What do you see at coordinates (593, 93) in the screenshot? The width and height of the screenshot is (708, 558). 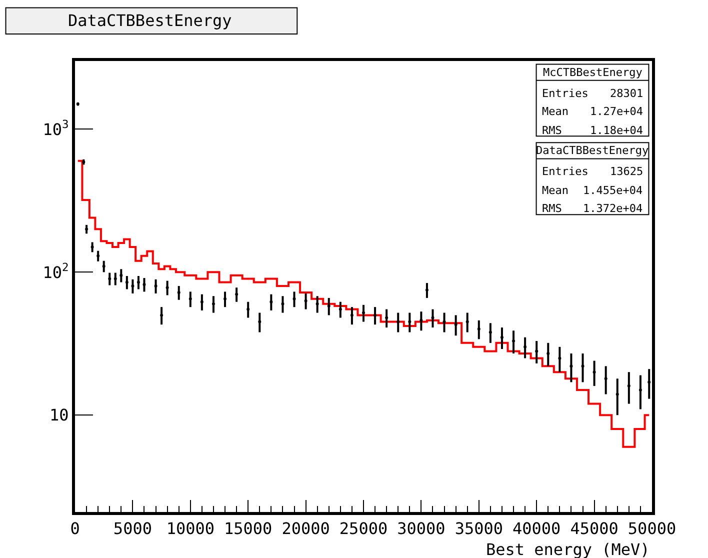 I see `text: Entries 28301` at bounding box center [593, 93].